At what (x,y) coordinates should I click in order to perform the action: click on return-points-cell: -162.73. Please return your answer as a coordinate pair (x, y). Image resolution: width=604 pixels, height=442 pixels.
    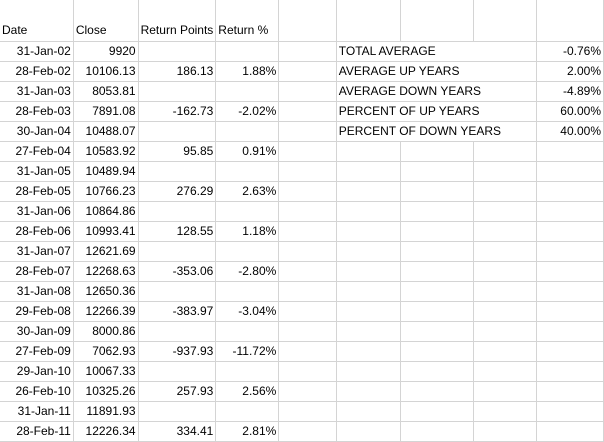
    Looking at the image, I should click on (177, 111).